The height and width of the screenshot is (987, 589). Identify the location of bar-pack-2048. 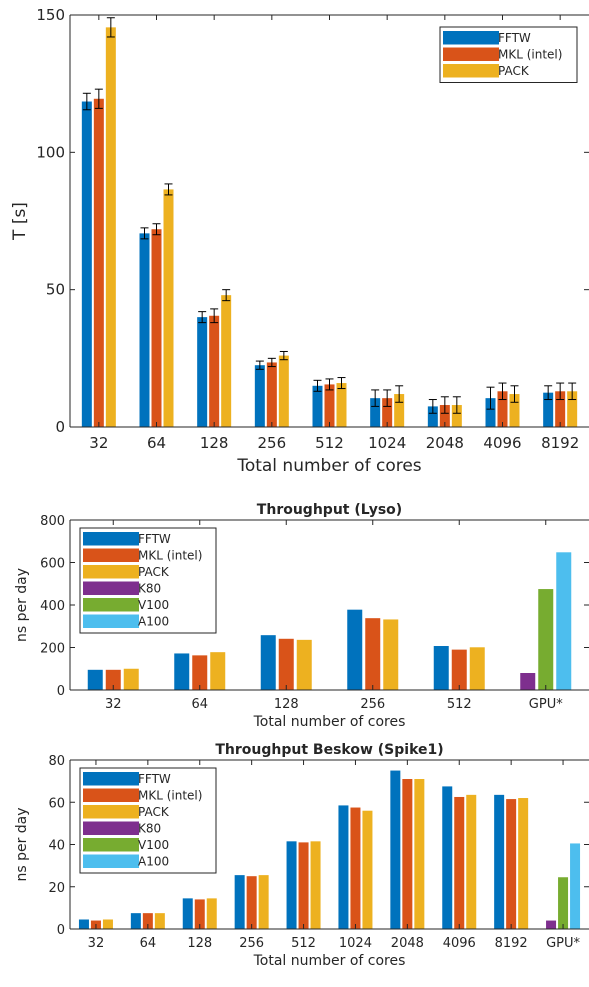
(456, 416).